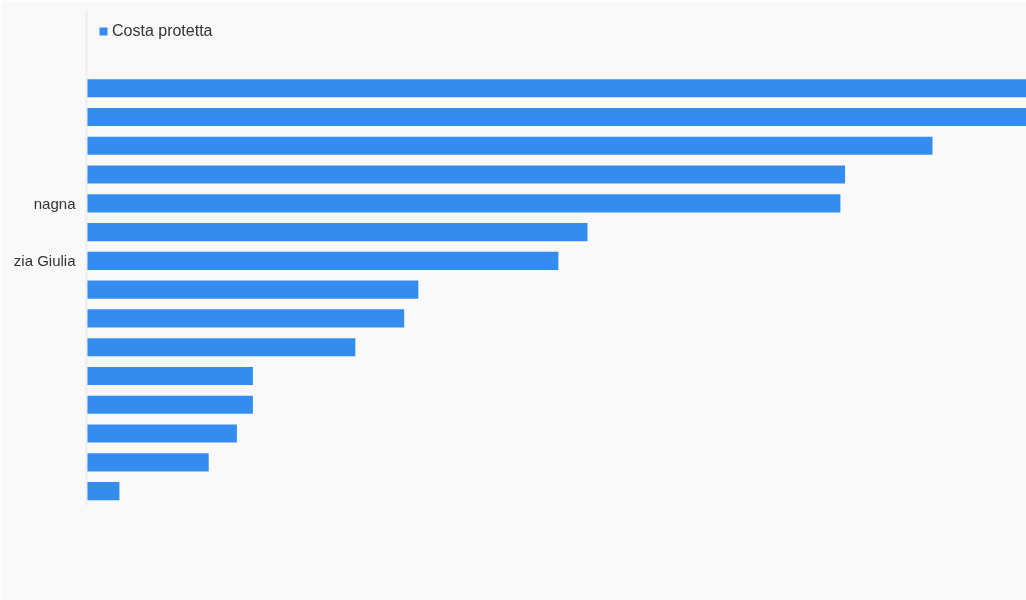 Image resolution: width=1026 pixels, height=600 pixels. What do you see at coordinates (45, 261) in the screenshot?
I see `y-tick-label: zia Giulia` at bounding box center [45, 261].